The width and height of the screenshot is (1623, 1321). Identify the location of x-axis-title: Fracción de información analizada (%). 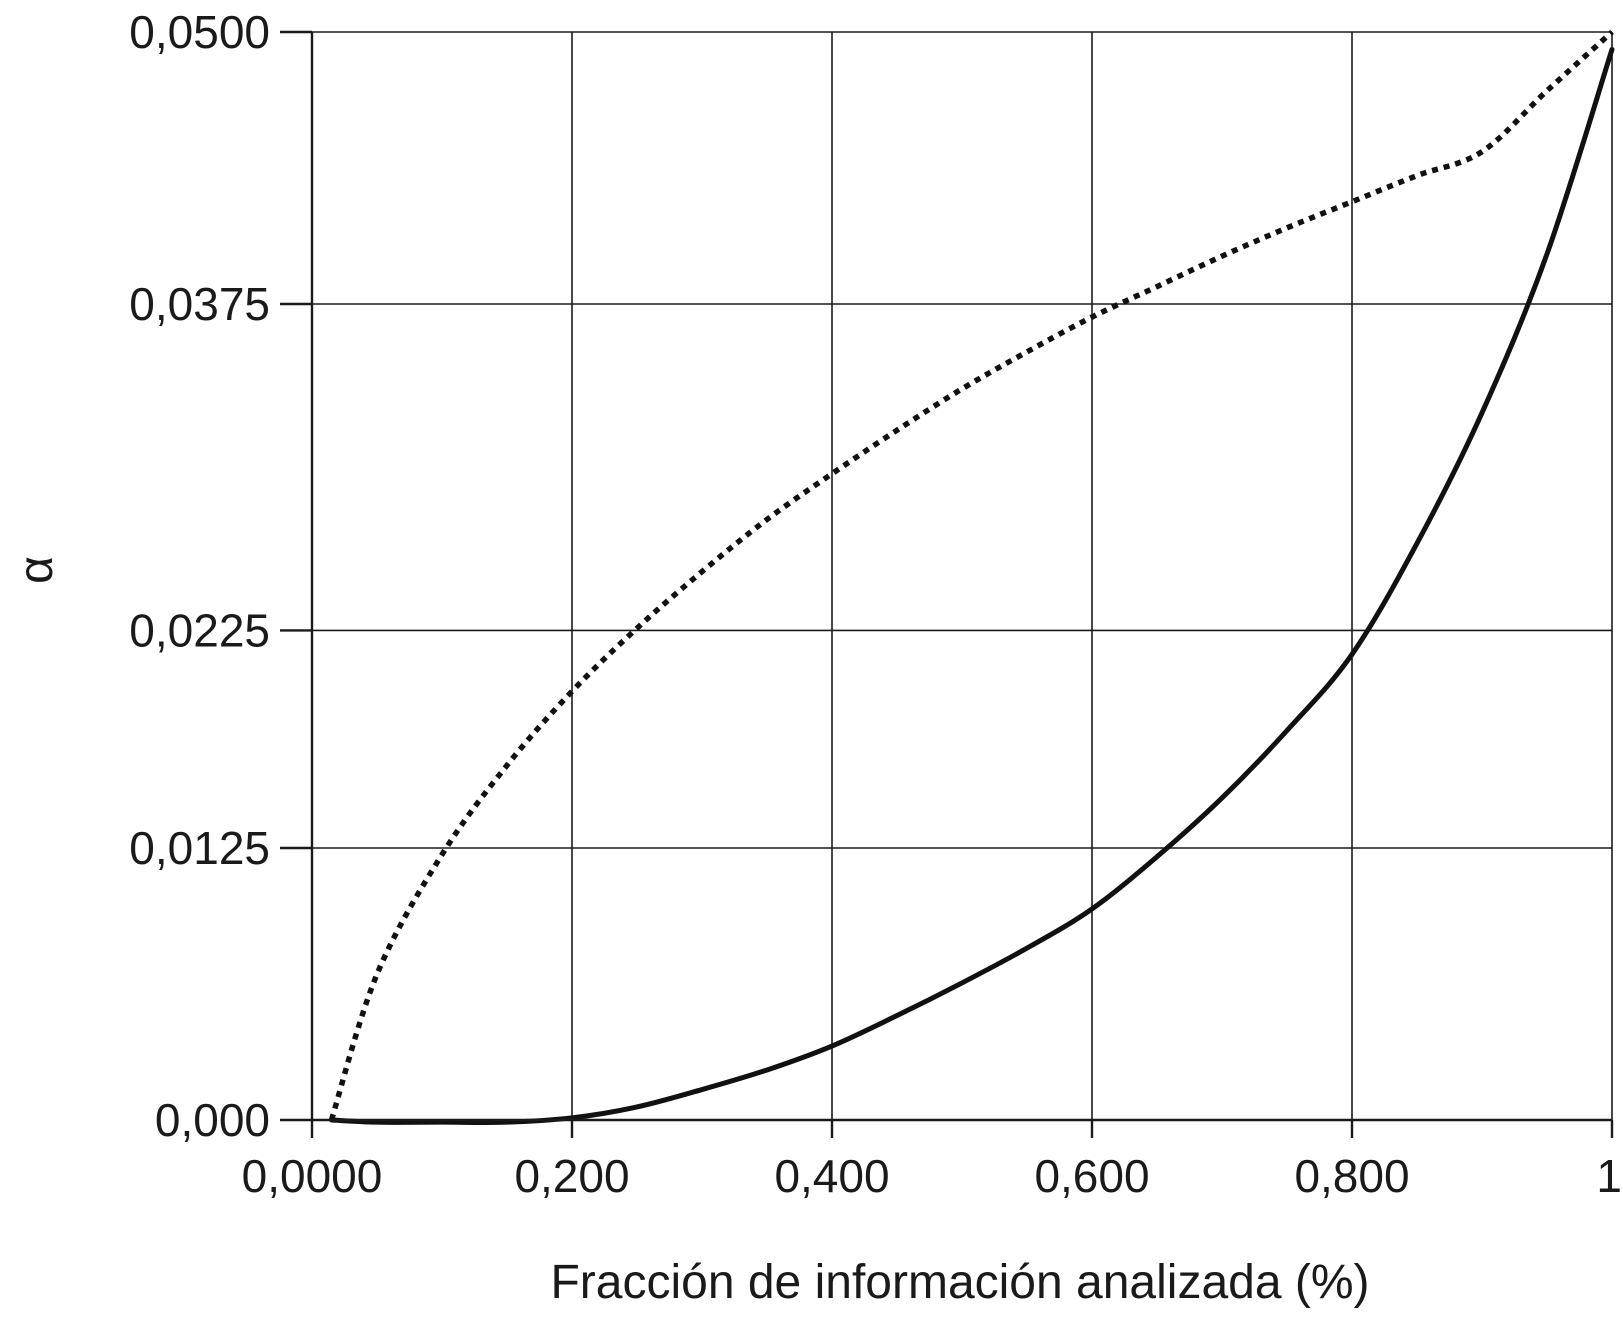
(959, 1282).